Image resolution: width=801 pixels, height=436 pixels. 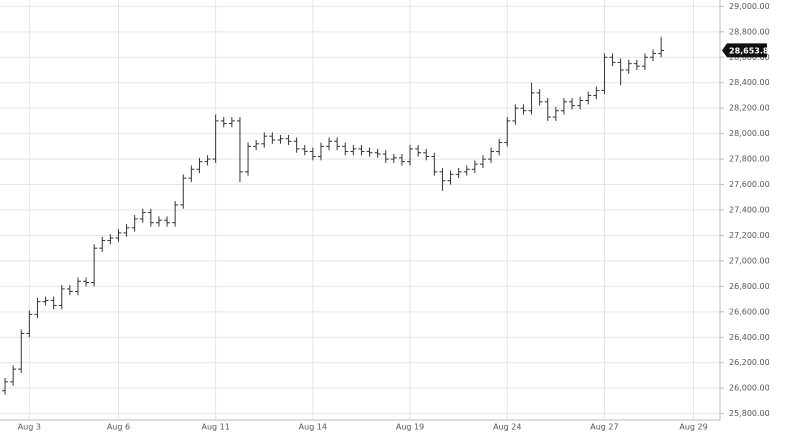 What do you see at coordinates (749, 362) in the screenshot?
I see `y-tick-label: 26,200.00` at bounding box center [749, 362].